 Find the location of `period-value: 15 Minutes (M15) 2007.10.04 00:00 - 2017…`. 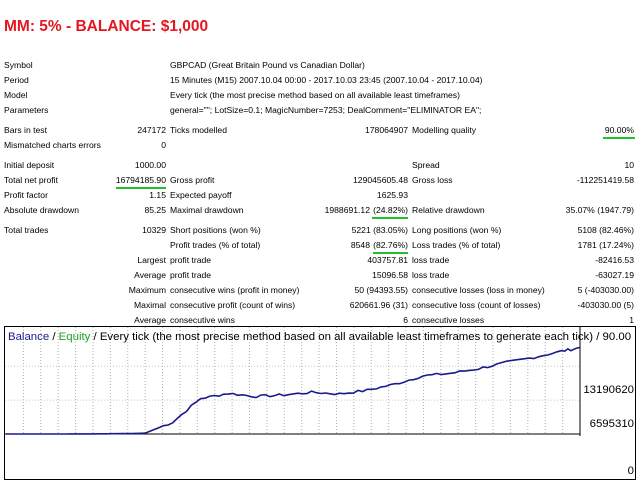

period-value: 15 Minutes (M15) 2007.10.04 00:00 - 2017… is located at coordinates (326, 80).